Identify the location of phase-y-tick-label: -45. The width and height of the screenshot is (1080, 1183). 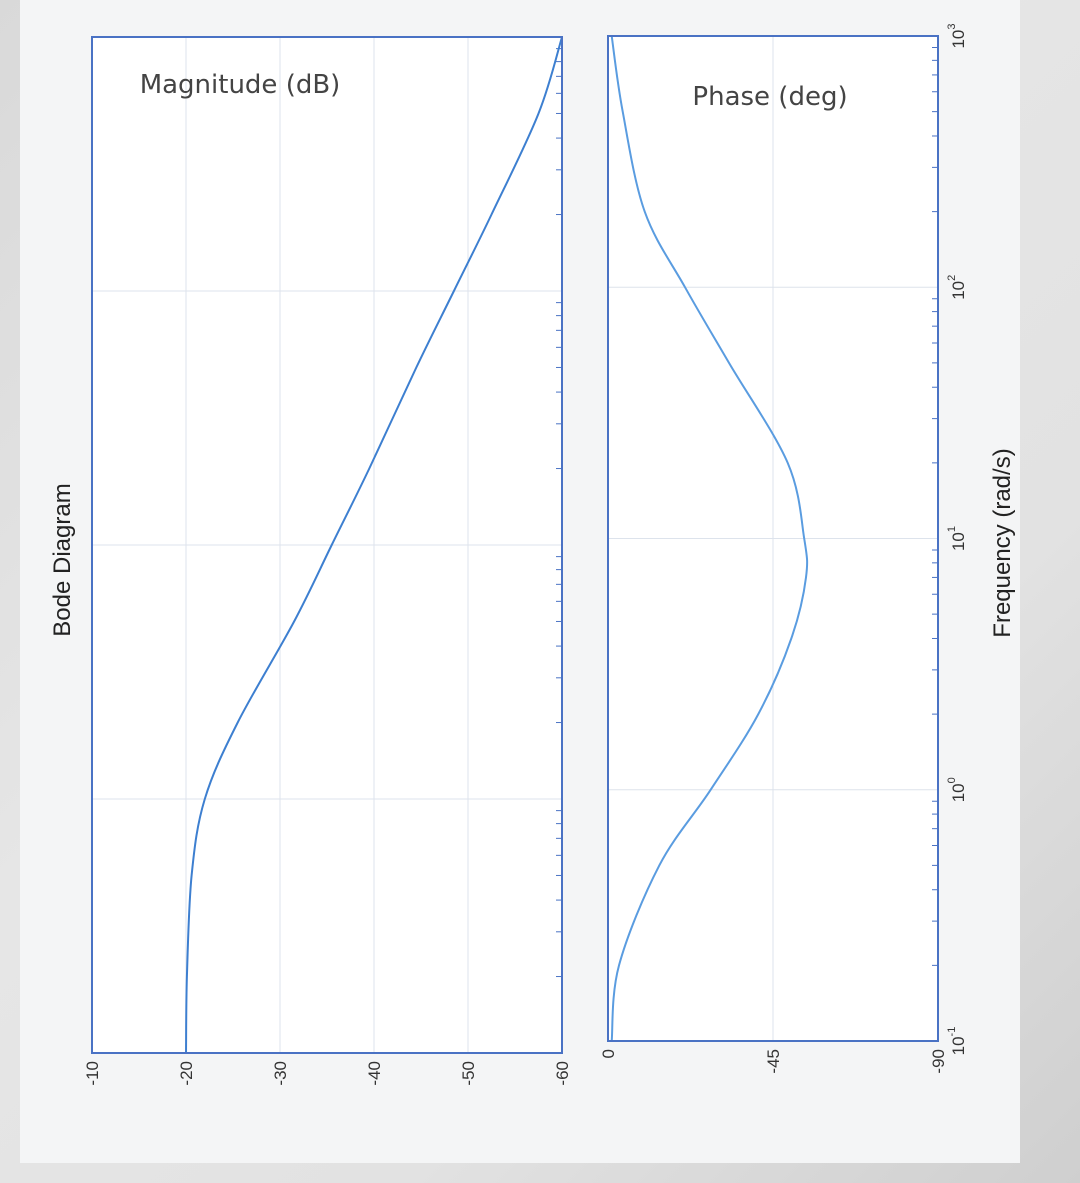
(773, 1061).